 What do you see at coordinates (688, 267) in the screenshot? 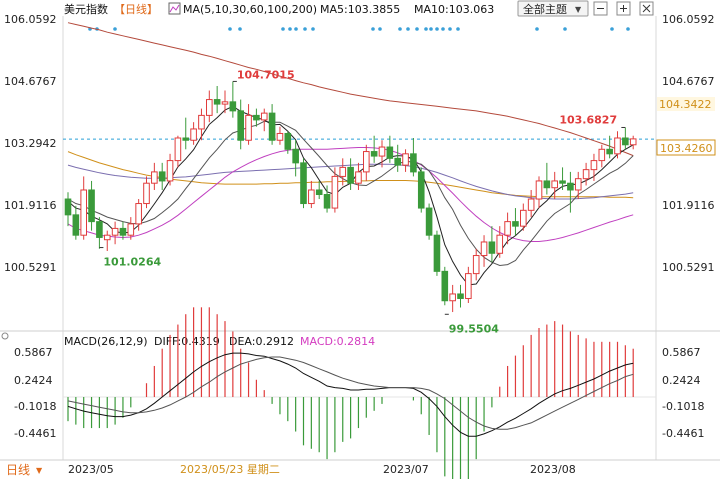
I see `price-tick-label-right: 100.5291` at bounding box center [688, 267].